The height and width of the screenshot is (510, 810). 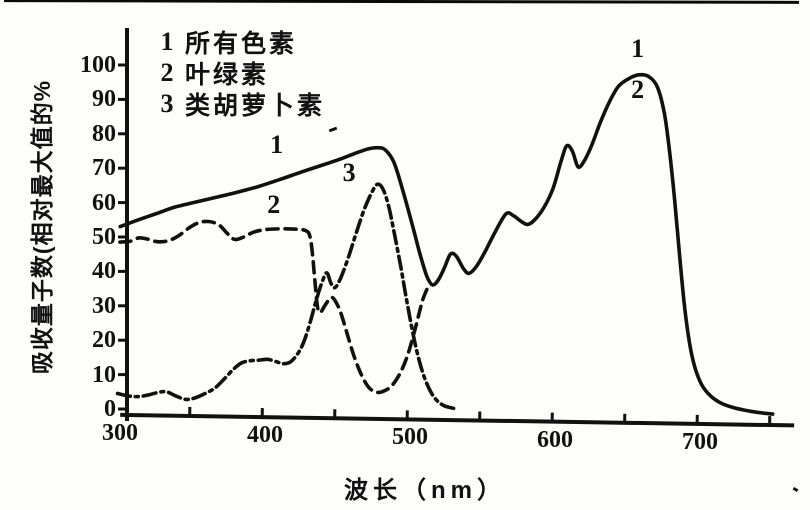 What do you see at coordinates (104, 202) in the screenshot?
I see `y-tick-label: 60` at bounding box center [104, 202].